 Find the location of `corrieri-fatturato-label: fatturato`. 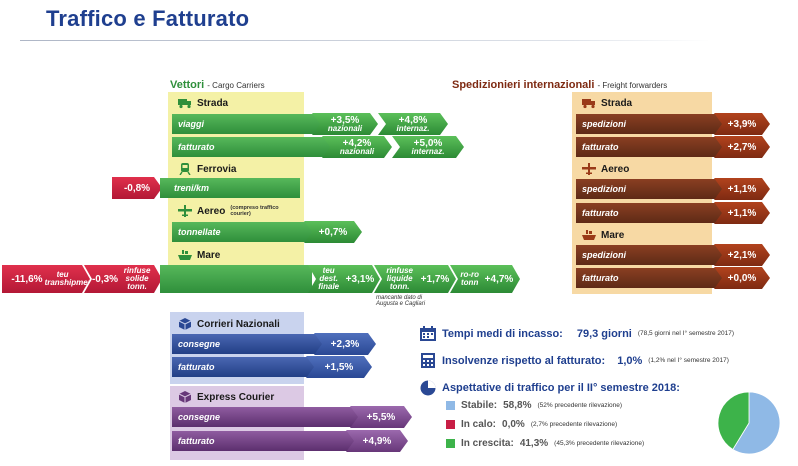

corrieri-fatturato-label: fatturato is located at coordinates (196, 367).